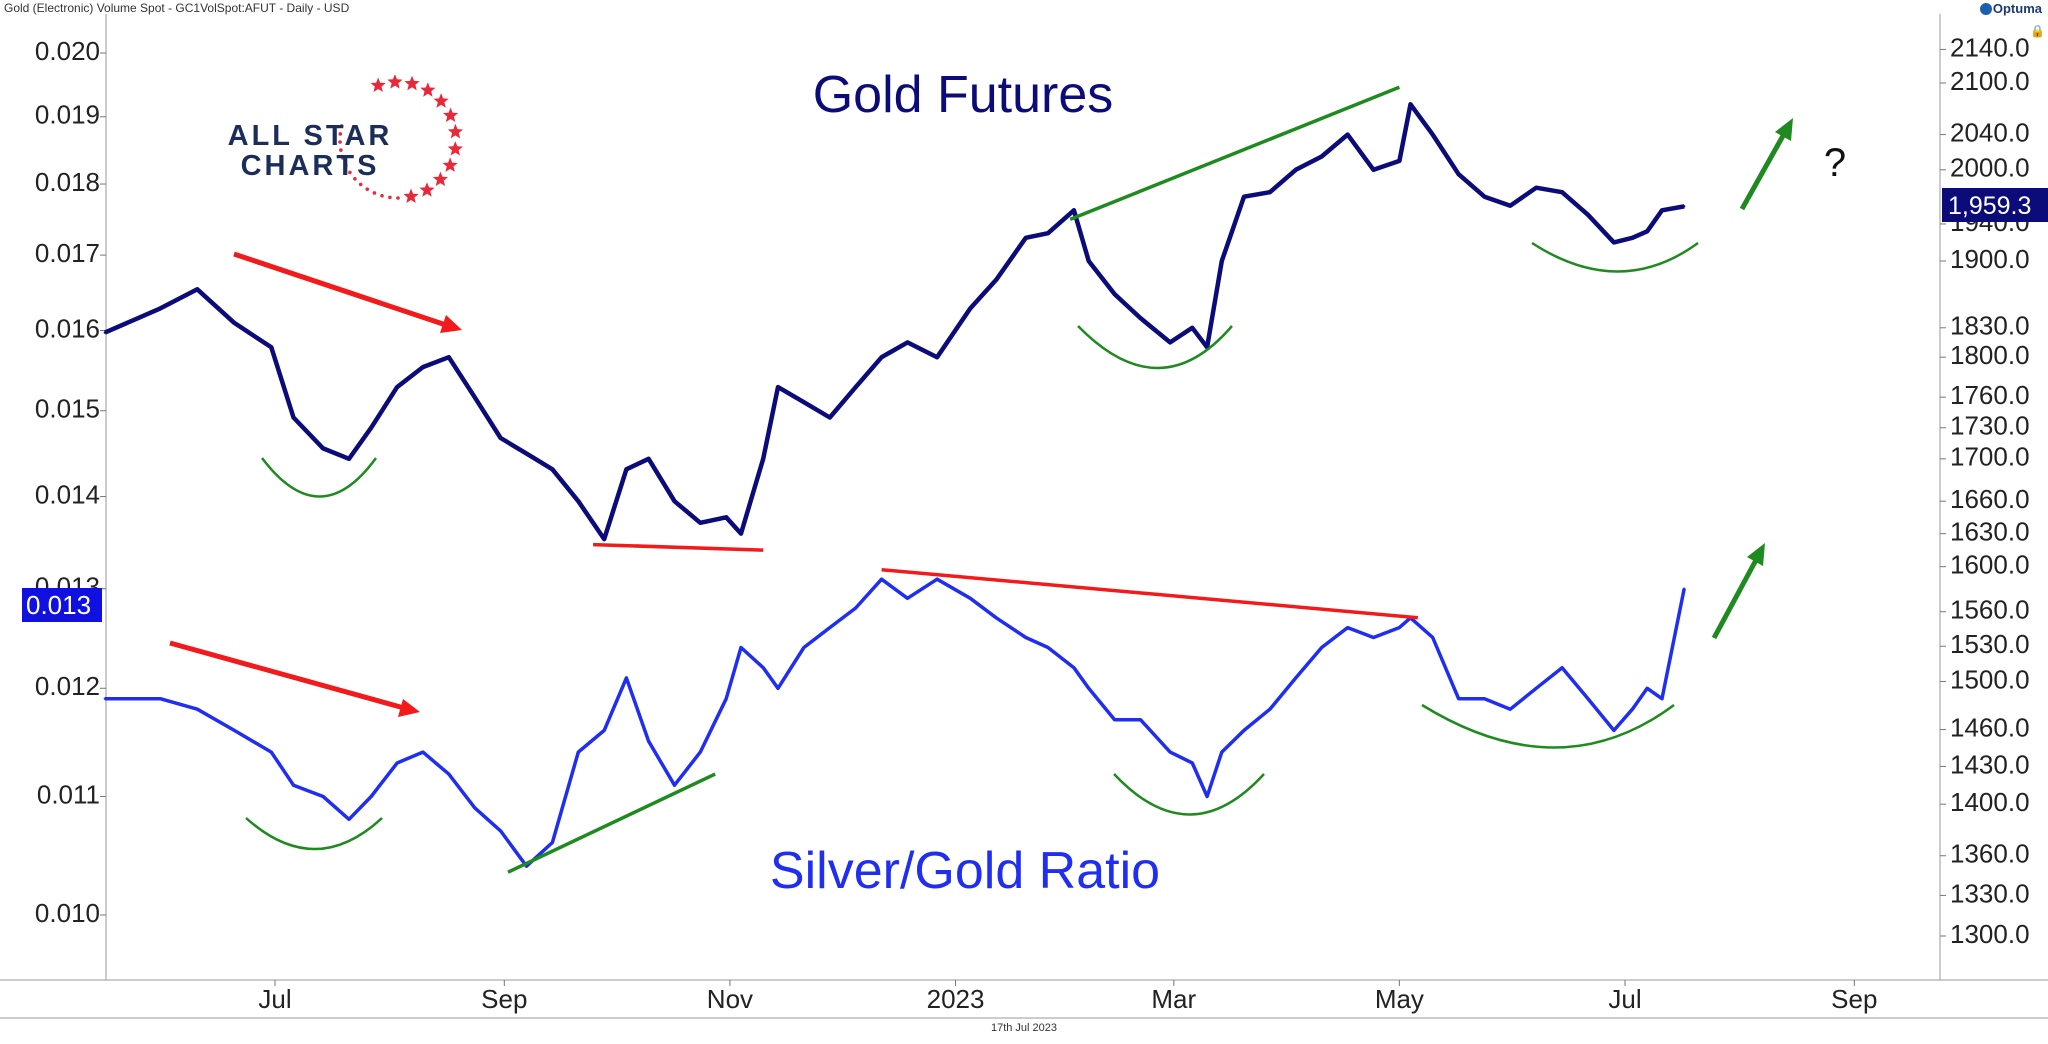  What do you see at coordinates (1990, 893) in the screenshot?
I see `right-tick-label: 1330.0` at bounding box center [1990, 893].